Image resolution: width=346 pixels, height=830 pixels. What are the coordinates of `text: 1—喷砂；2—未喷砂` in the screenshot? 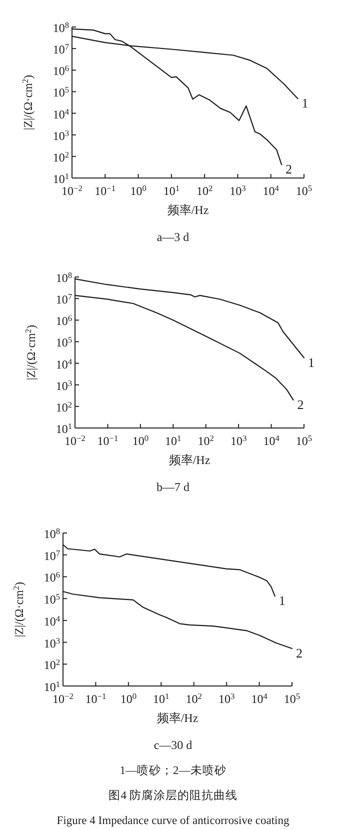 It's located at (173, 770).